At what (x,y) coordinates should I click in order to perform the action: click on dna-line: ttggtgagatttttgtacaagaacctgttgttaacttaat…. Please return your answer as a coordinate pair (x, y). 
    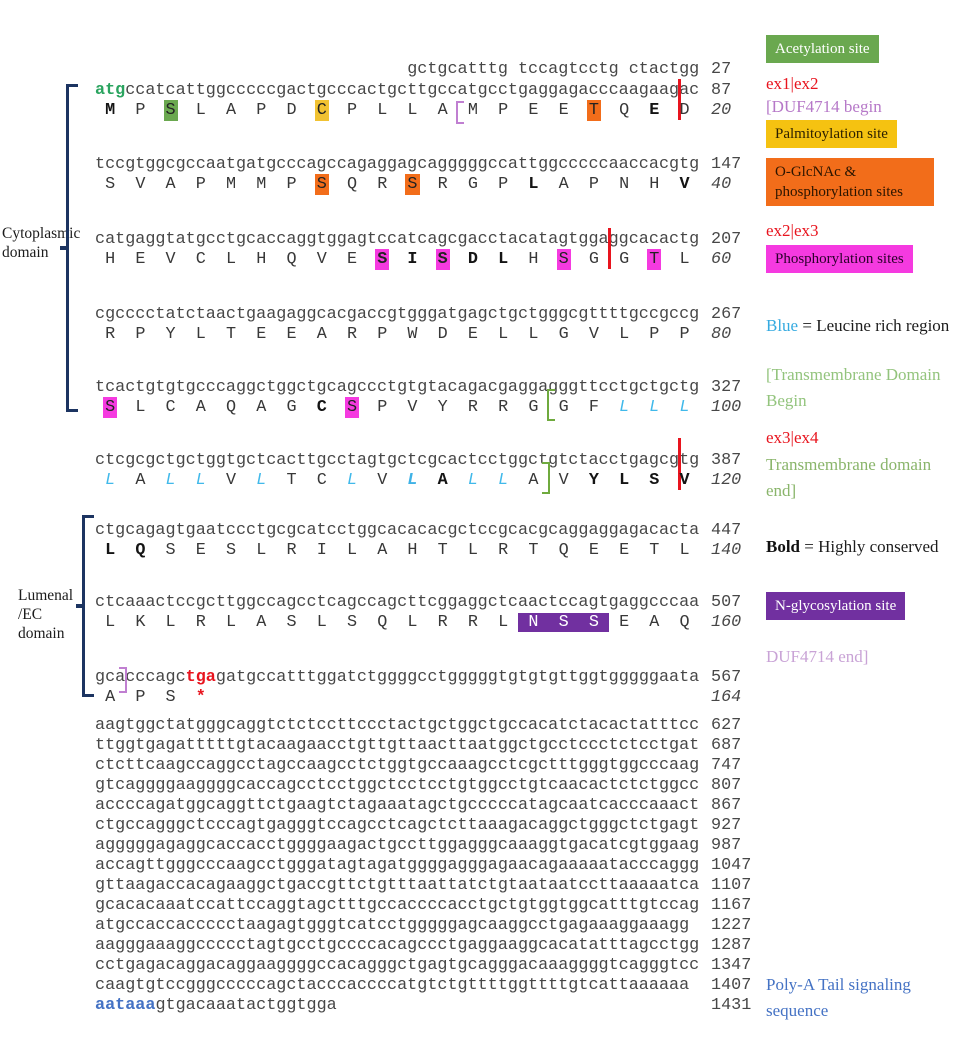
    Looking at the image, I should click on (418, 745).